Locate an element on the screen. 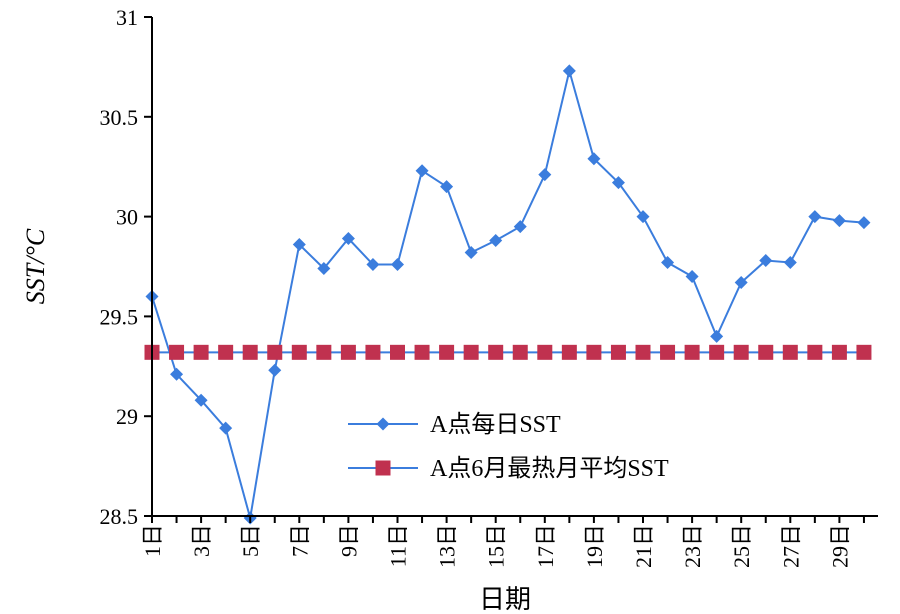 The width and height of the screenshot is (900, 614). x-tick-label: 1日 is located at coordinates (152, 540).